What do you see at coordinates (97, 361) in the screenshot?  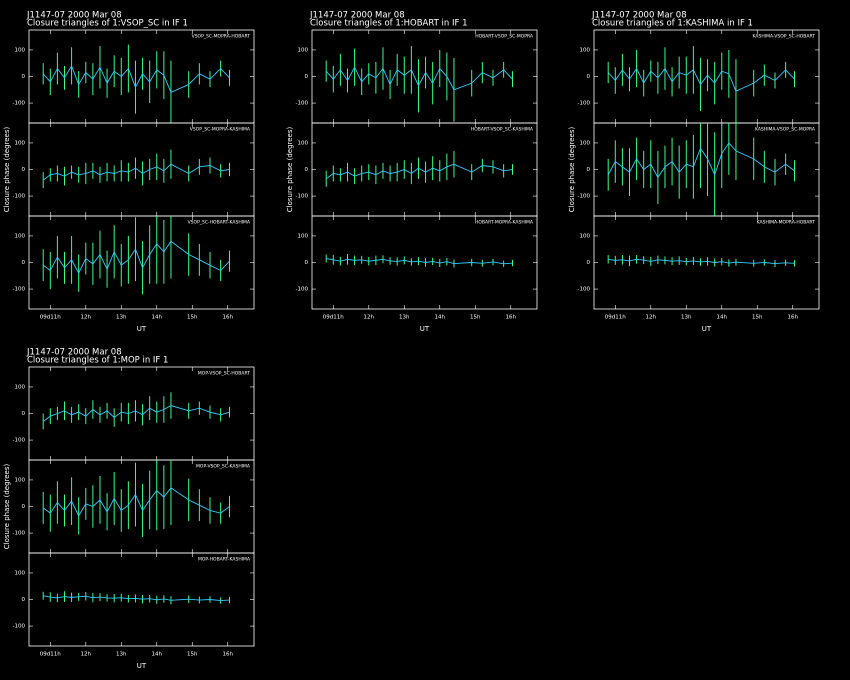 I see `figure-subtitle: Closure triangles of 1:MOP in IF 1` at bounding box center [97, 361].